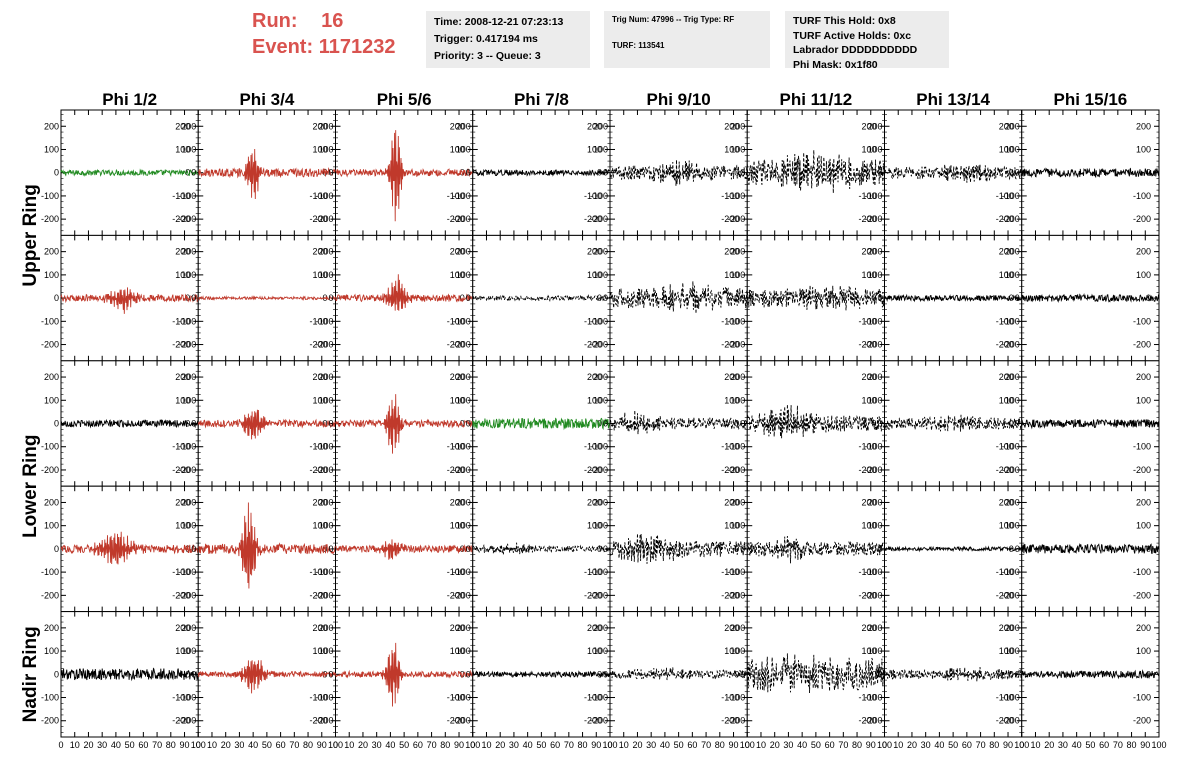  Describe the element at coordinates (981, 745) in the screenshot. I see `x-tick-label: 70` at that location.